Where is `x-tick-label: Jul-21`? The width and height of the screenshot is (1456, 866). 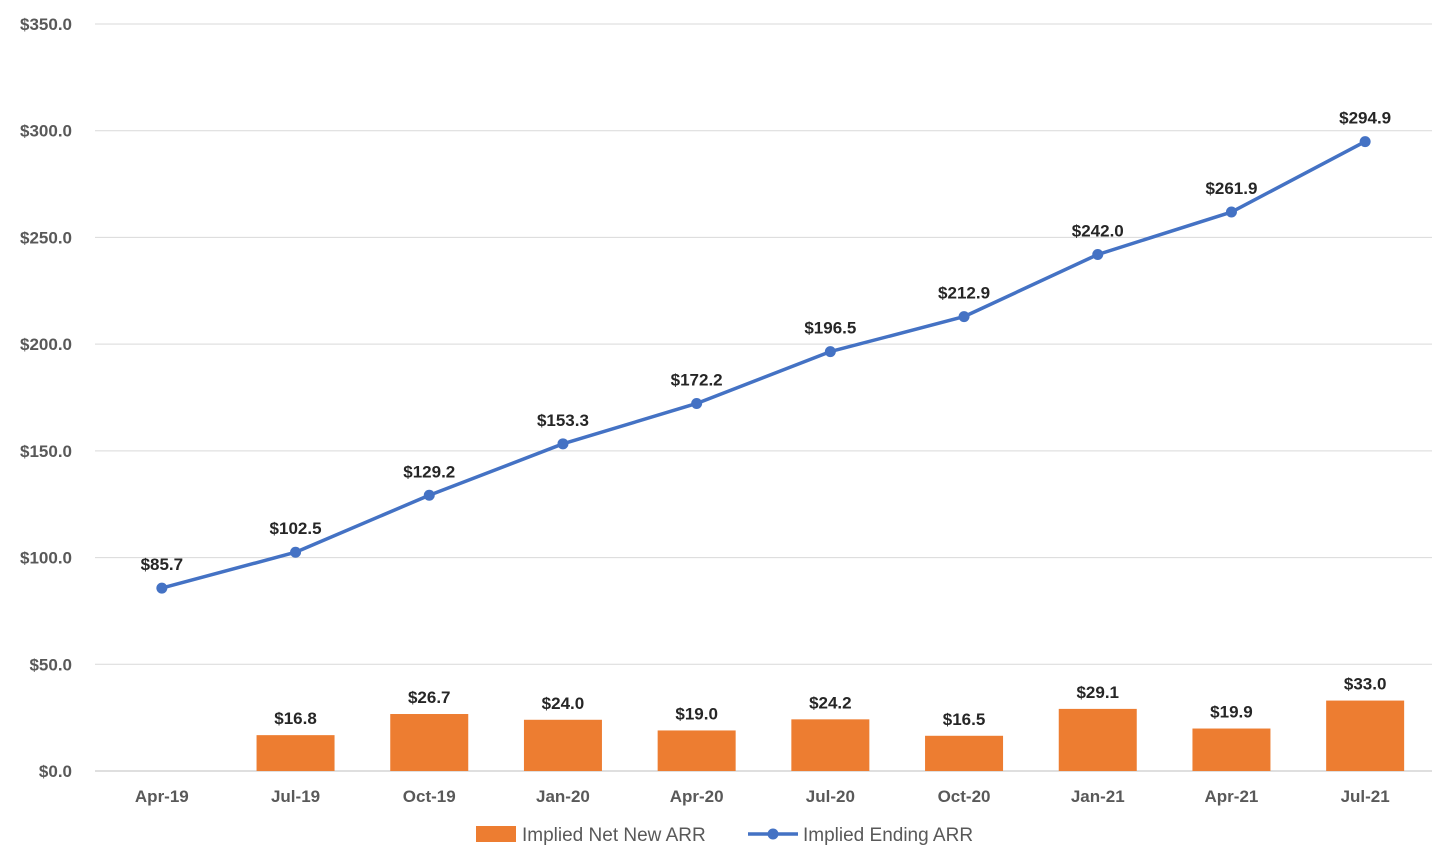
x-tick-label: Jul-21 is located at coordinates (1365, 796).